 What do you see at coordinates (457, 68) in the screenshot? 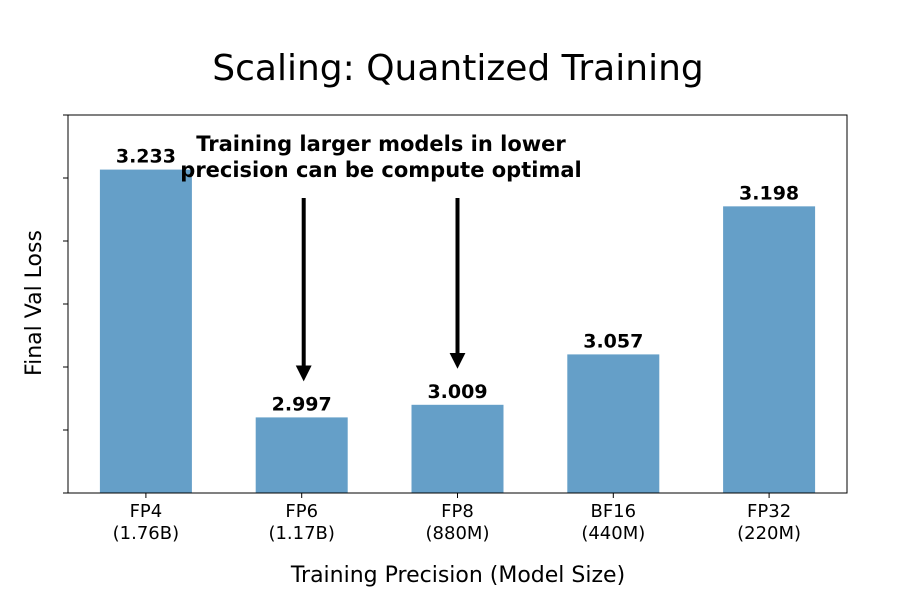
I see `chart-title: Scaling: Quantized Training` at bounding box center [457, 68].